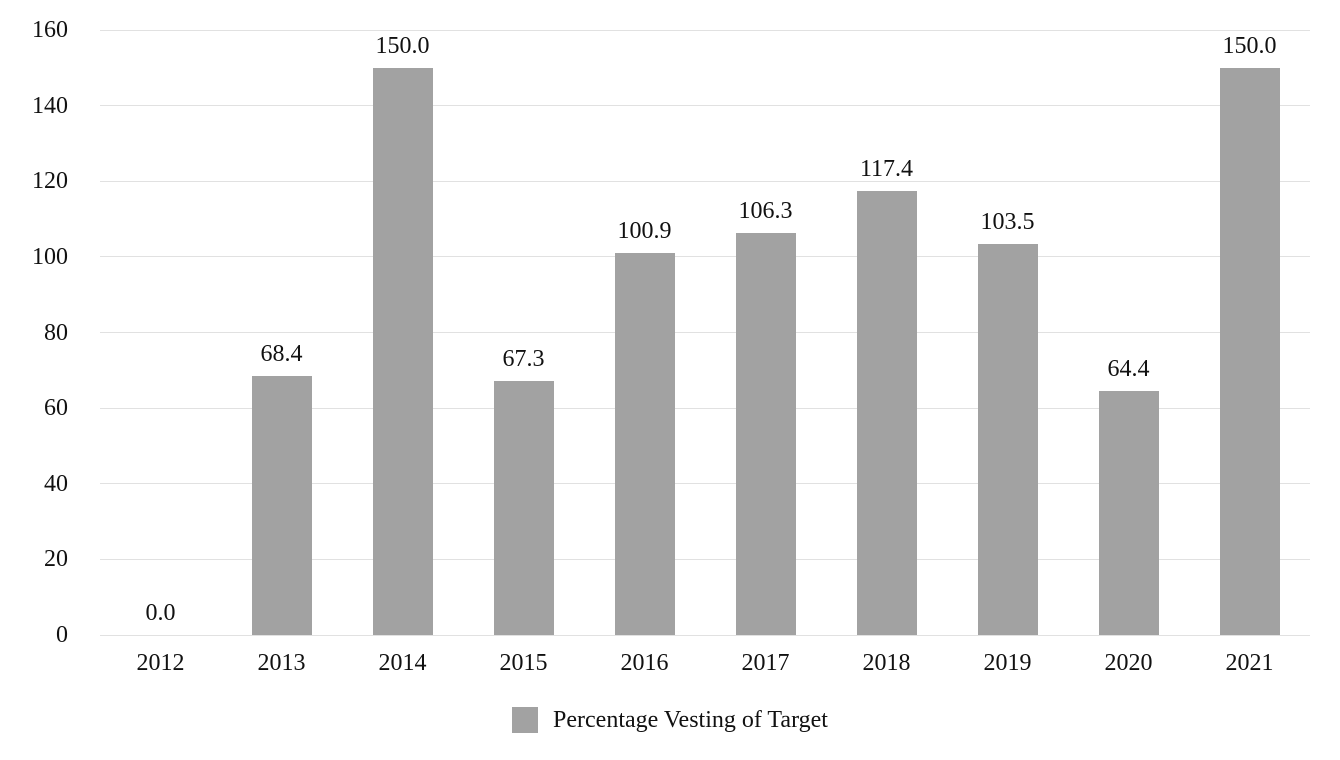  Describe the element at coordinates (1249, 663) in the screenshot. I see `x-axis-tick-label: 2021` at that location.